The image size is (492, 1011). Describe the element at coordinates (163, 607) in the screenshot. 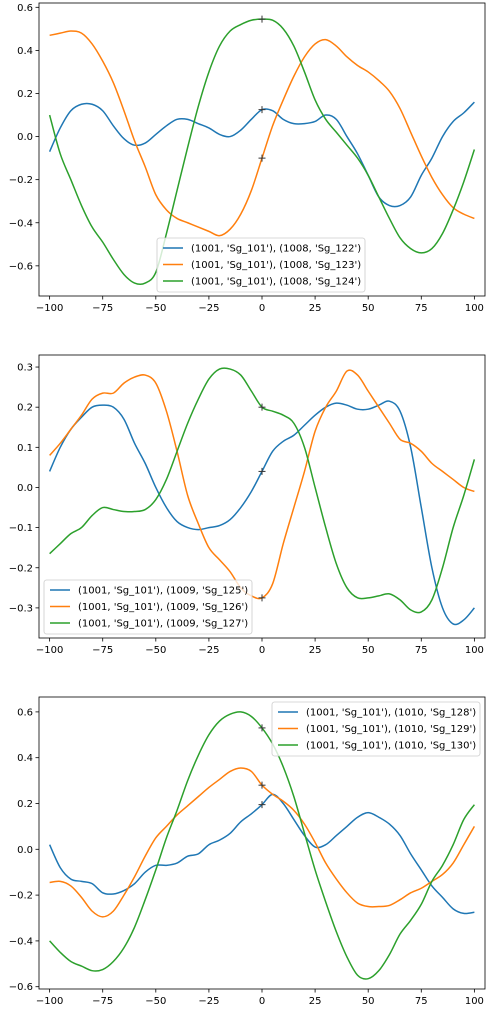

I see `legend-label-2: (1001, 'Sg_101'), (1009, 'Sg_126')` at that location.